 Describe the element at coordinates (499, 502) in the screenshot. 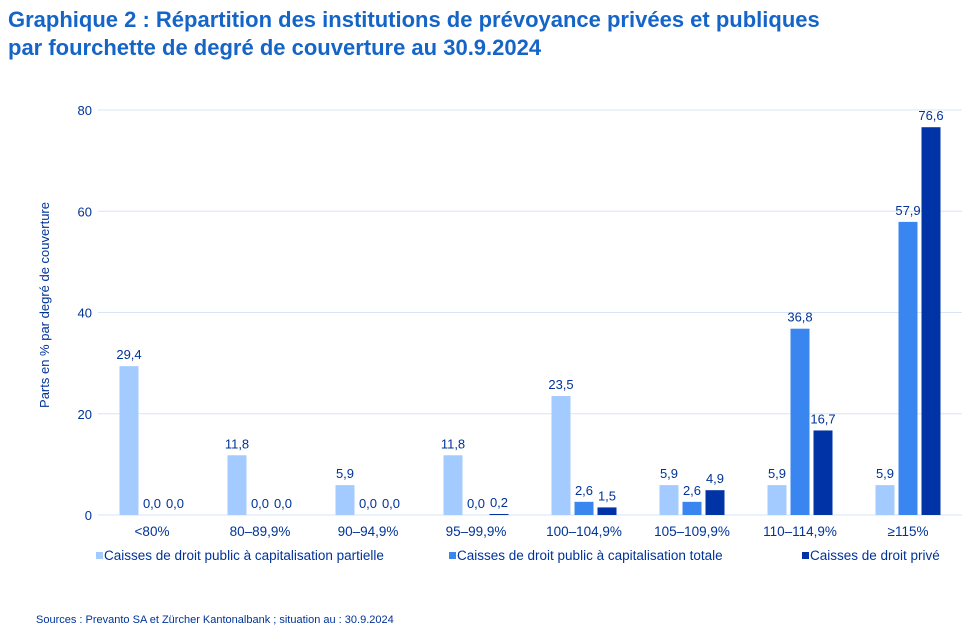

I see `data-label: 0,2` at that location.